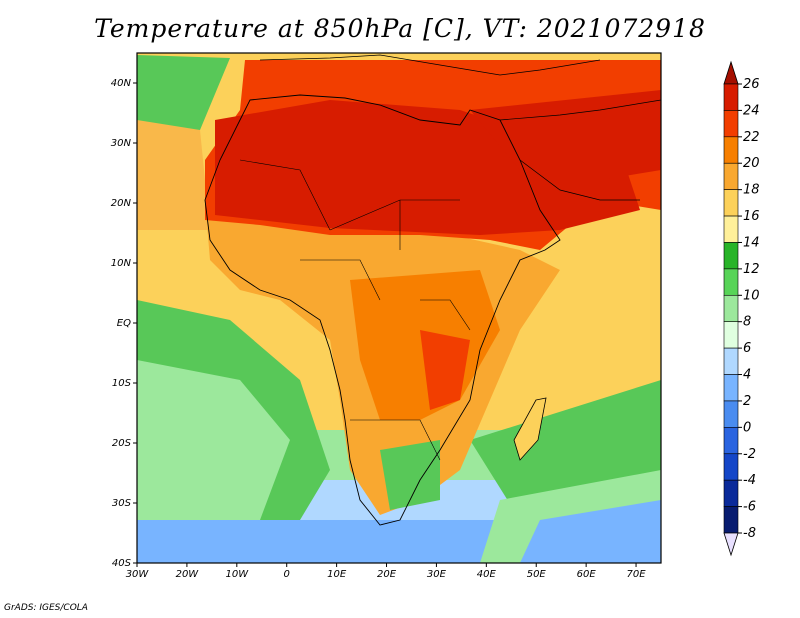 The image size is (800, 618). I want to click on region-arabia-iran, so click(565, 135).